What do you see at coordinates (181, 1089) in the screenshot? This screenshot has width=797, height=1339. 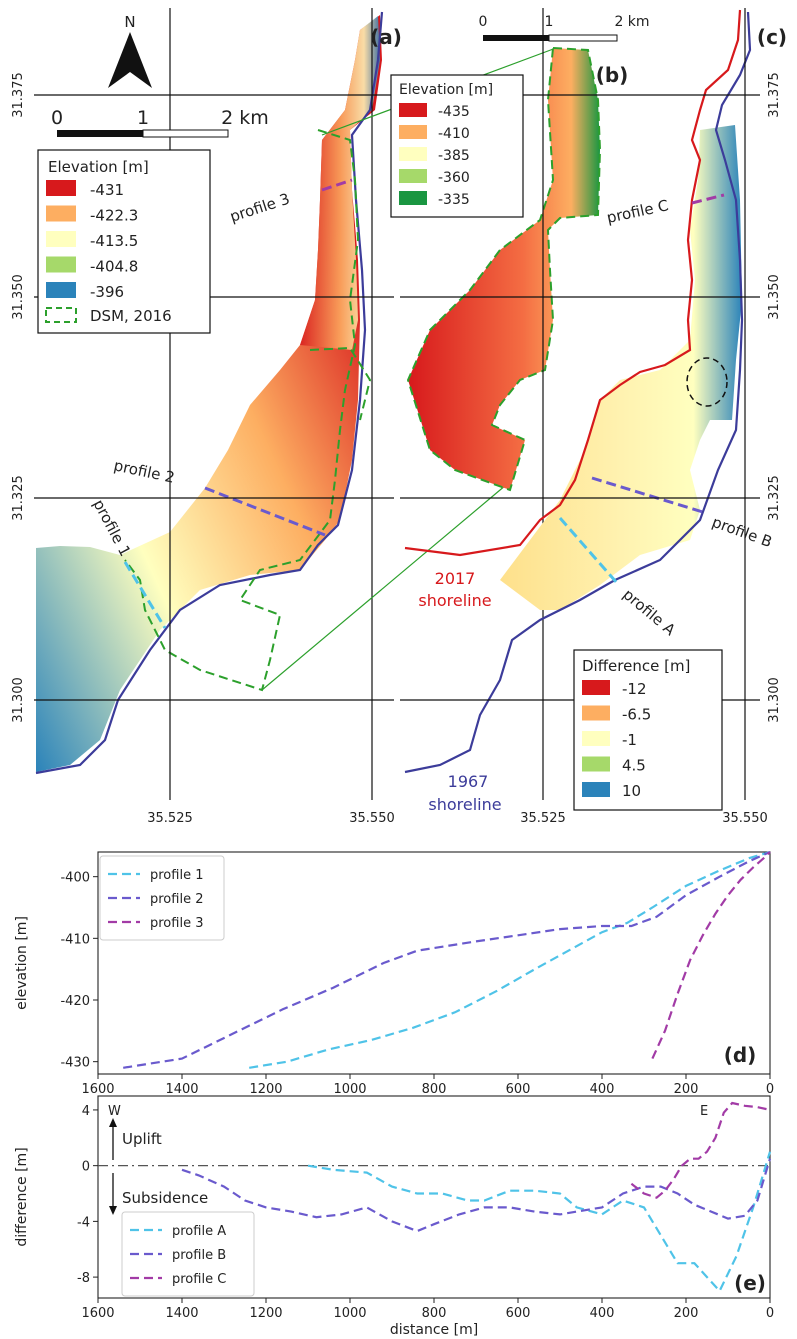 I see `x-tick-label: 1400` at bounding box center [181, 1089].